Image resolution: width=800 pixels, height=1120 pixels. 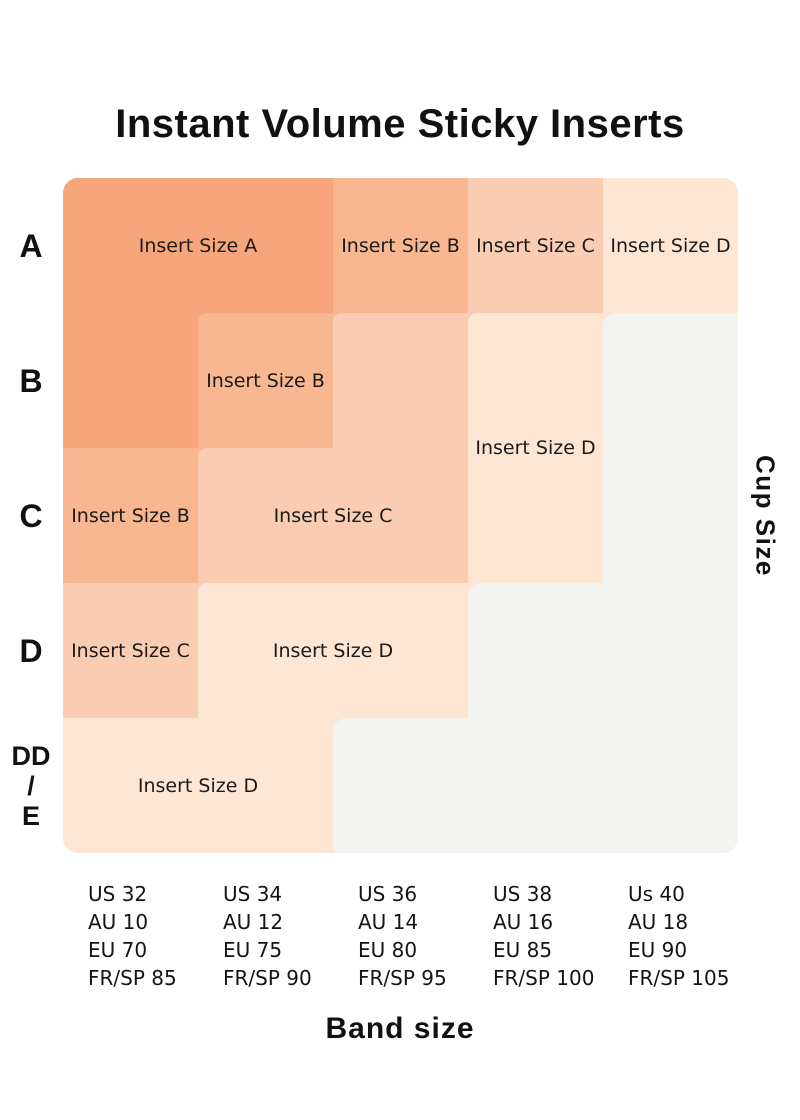 What do you see at coordinates (765, 515) in the screenshot?
I see `cup-size-axis-title: Cup Size` at bounding box center [765, 515].